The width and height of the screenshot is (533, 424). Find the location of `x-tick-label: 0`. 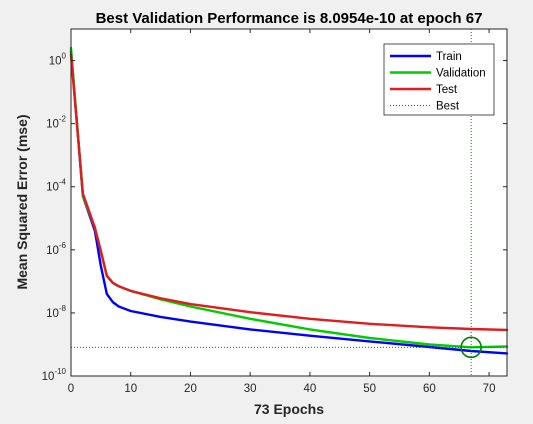

x-tick-label: 0 is located at coordinates (71, 389).